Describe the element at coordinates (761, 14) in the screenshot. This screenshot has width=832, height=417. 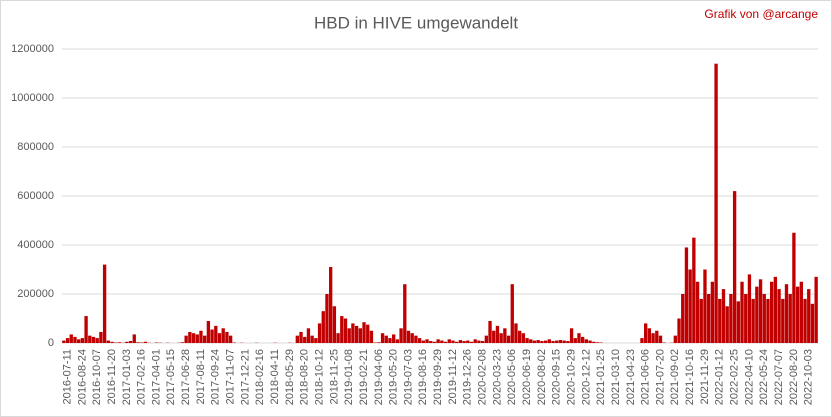
I see `annotation: Grafik von @arcange` at that location.